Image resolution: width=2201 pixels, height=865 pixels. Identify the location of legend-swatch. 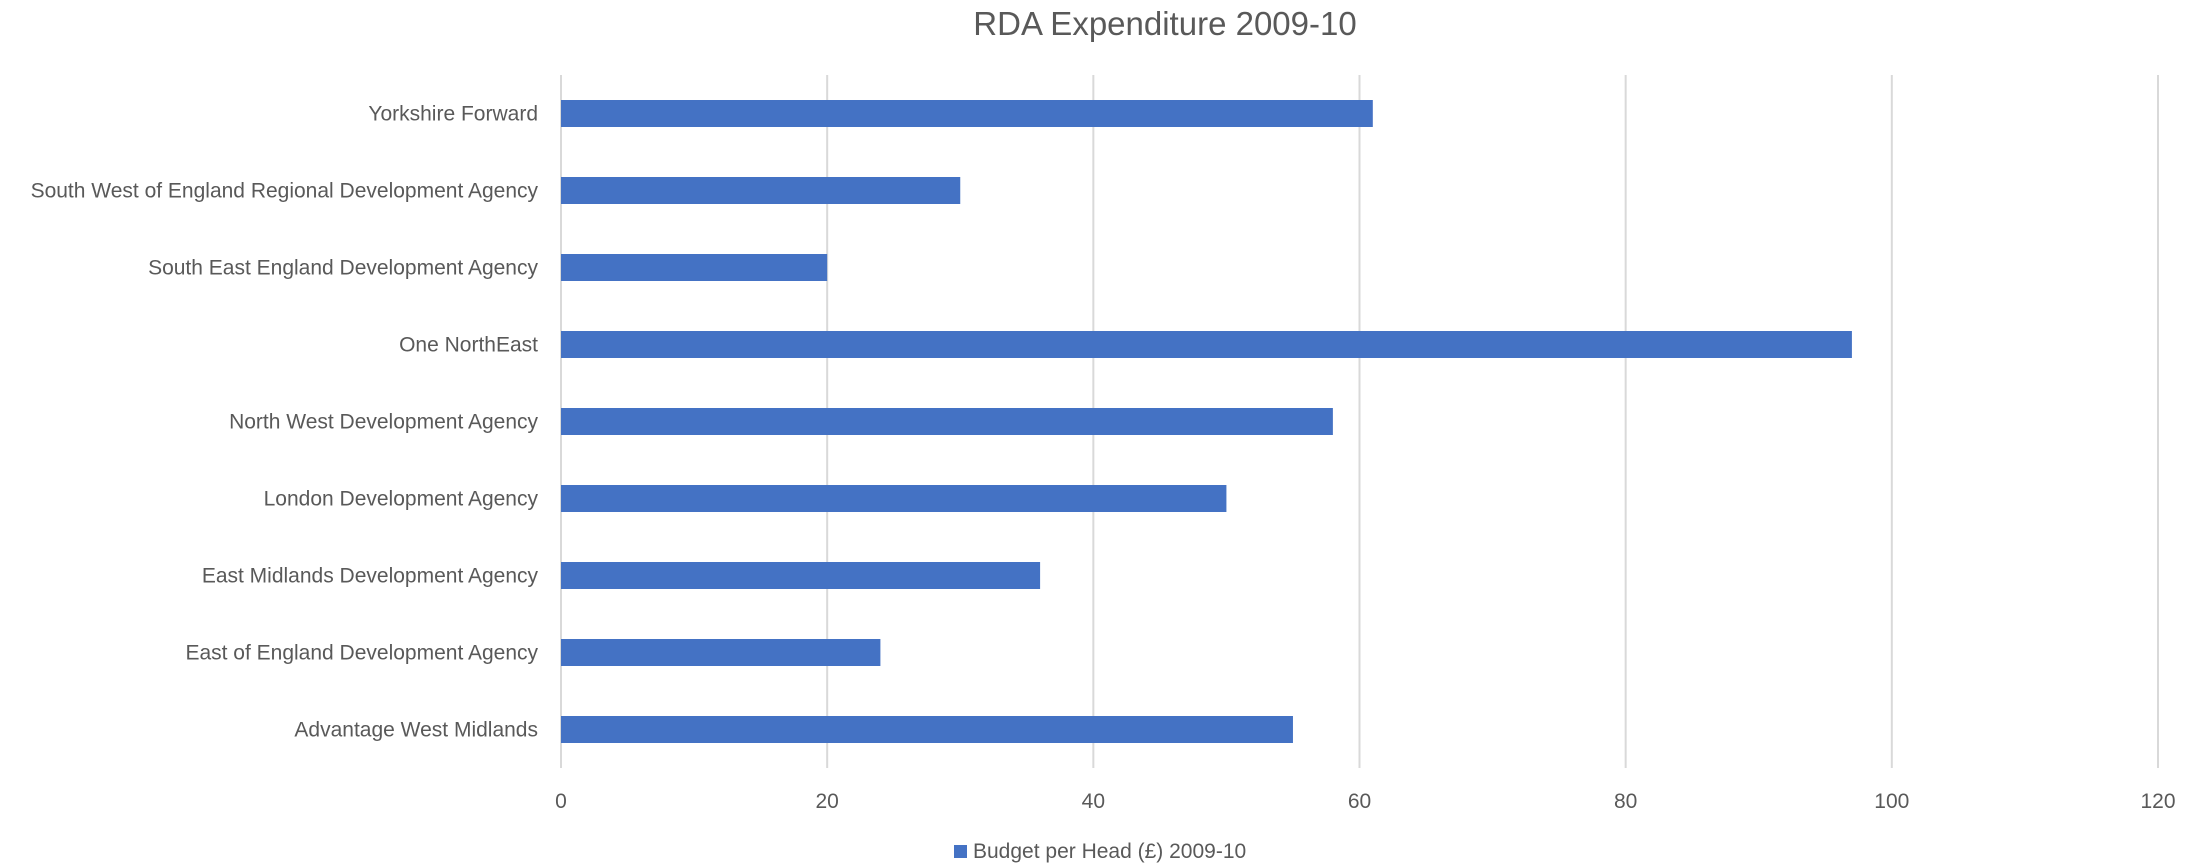
(960, 851).